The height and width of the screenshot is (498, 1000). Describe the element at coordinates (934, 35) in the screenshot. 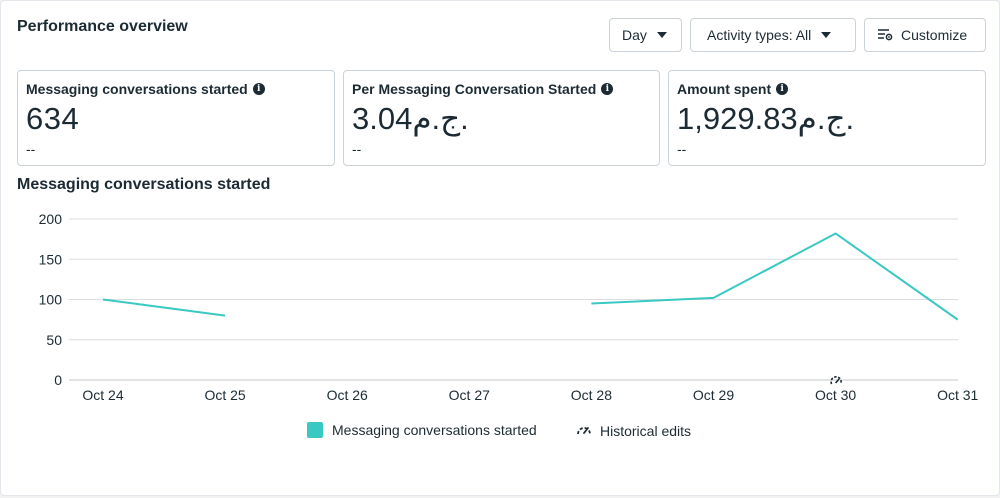

I see `customize-label: Customize` at that location.